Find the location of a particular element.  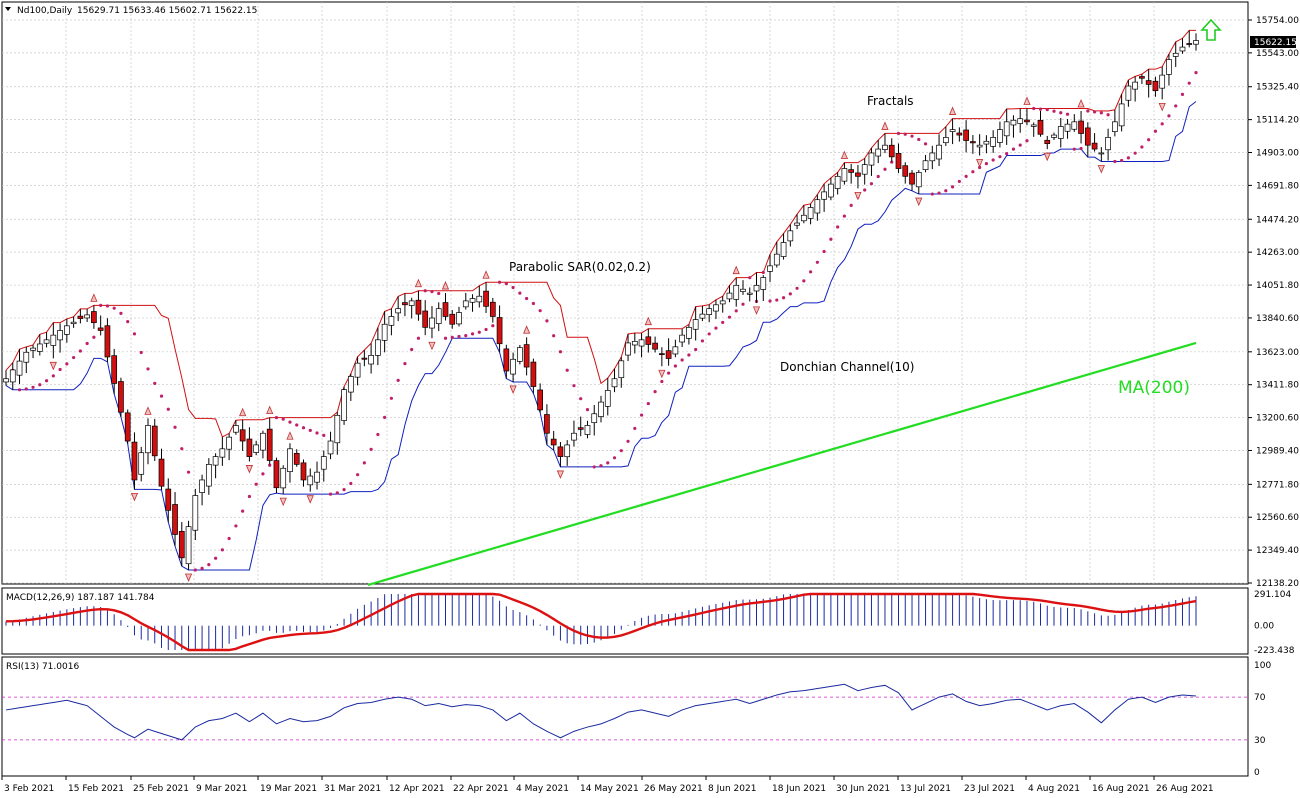

macd-axis: 291.104 0.00 -223.438 is located at coordinates (1274, 623).